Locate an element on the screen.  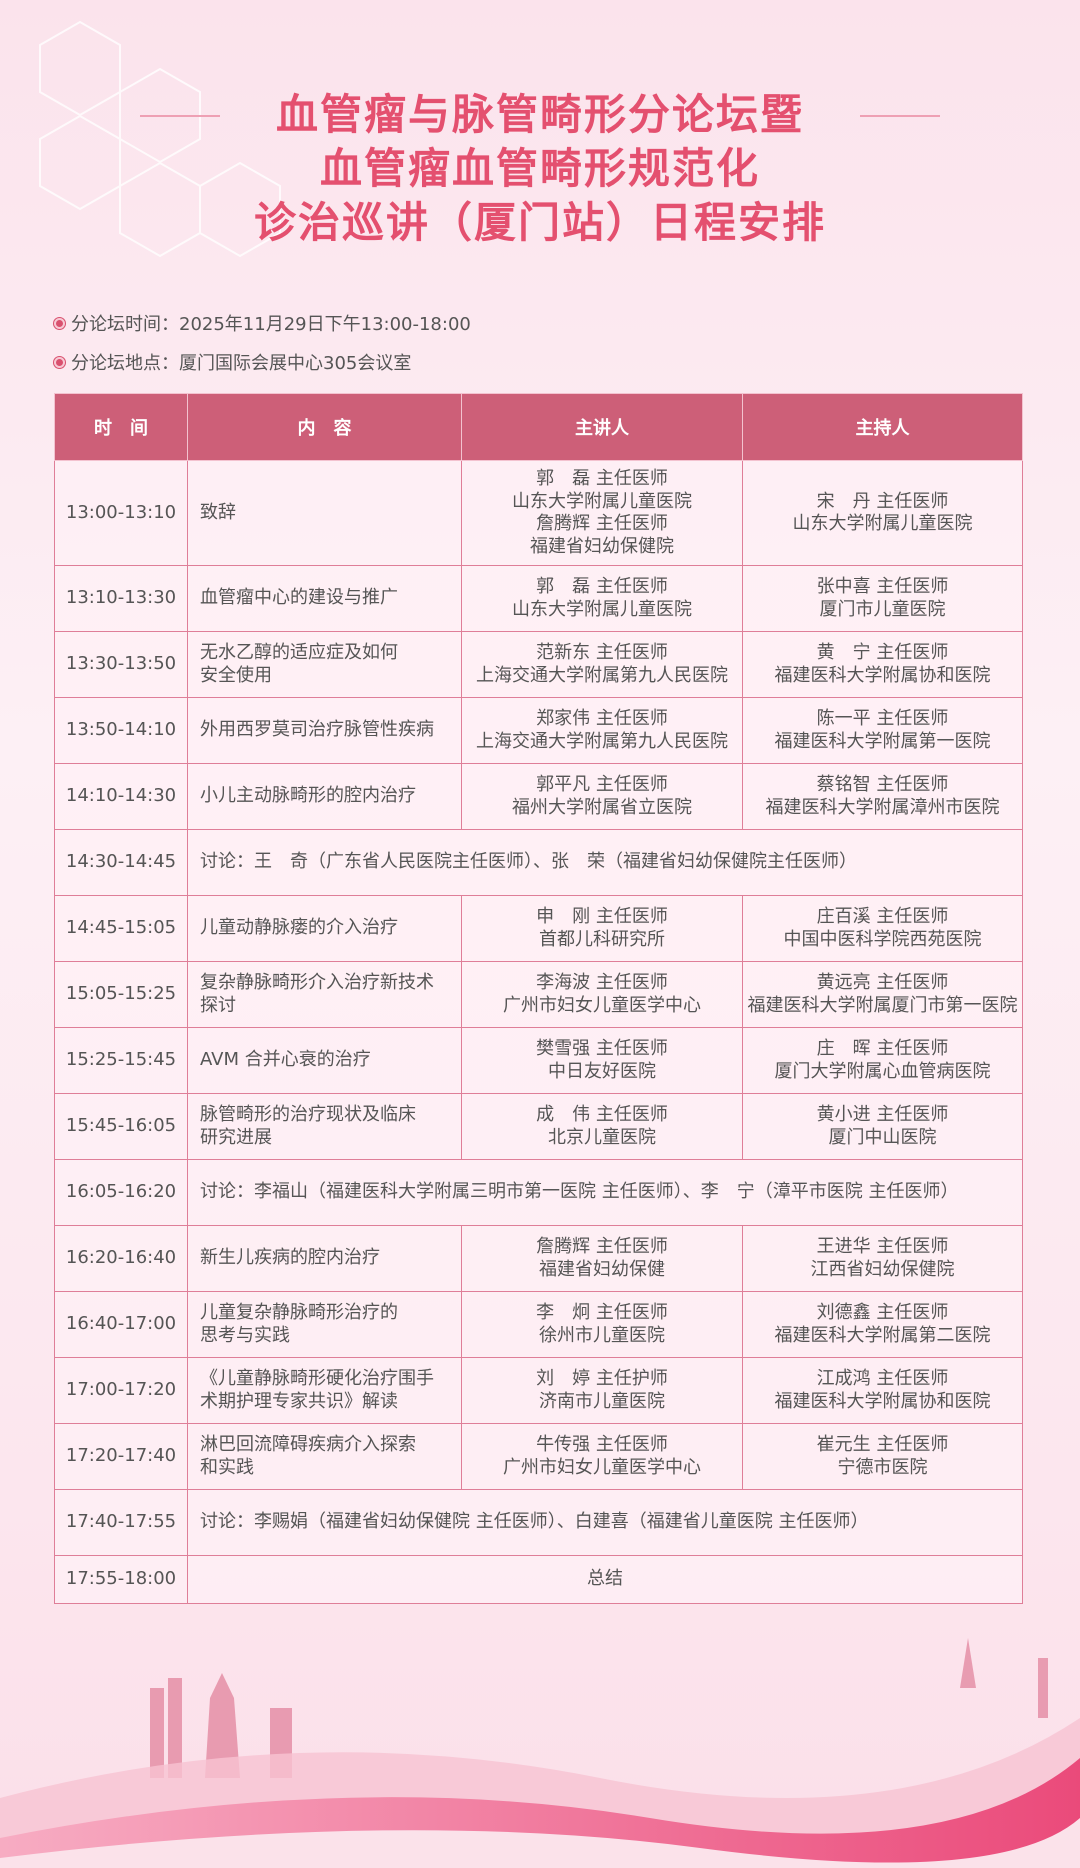
time-cell: 16:05-16:20 is located at coordinates (121, 1192).